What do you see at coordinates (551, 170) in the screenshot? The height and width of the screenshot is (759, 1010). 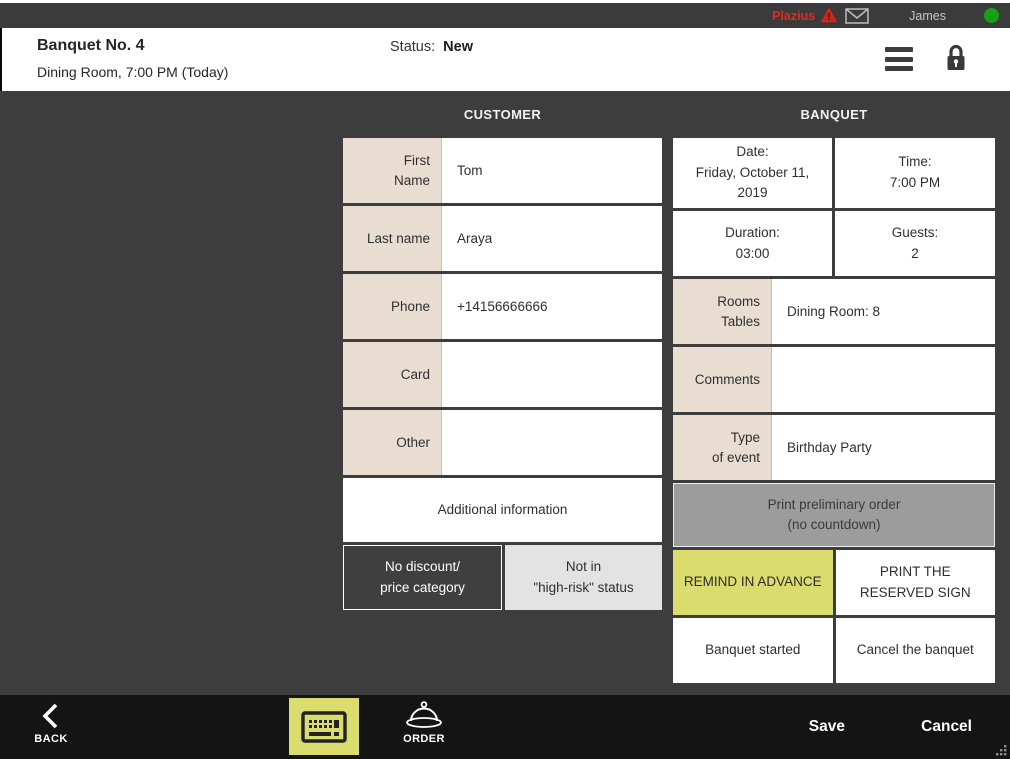 I see `first-name-input: Tom` at bounding box center [551, 170].